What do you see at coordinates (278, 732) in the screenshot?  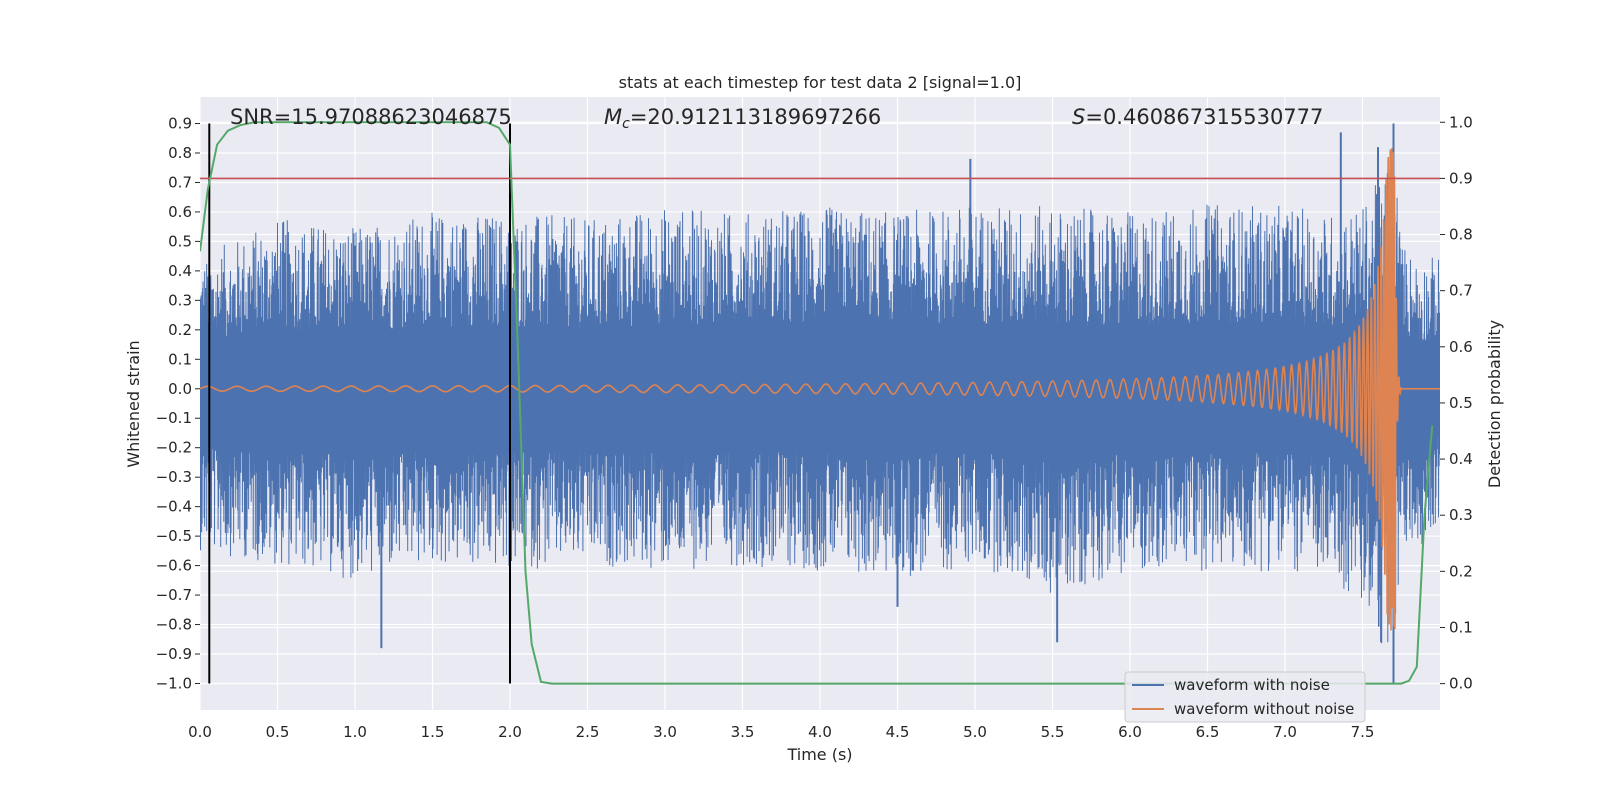 I see `x-tick-label: 0.5` at bounding box center [278, 732].